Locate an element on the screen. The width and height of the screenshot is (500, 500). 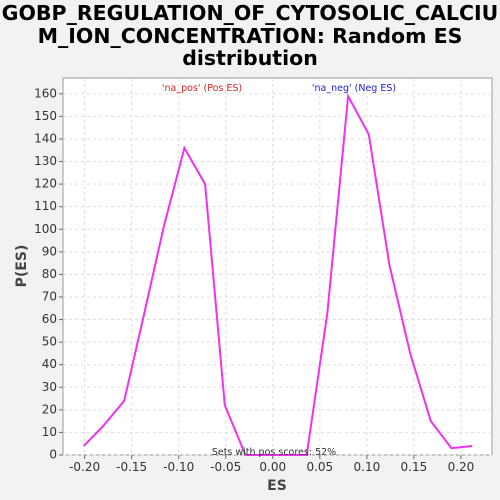
neg-annotation: 'na_neg' (Neg ES) is located at coordinates (354, 88).